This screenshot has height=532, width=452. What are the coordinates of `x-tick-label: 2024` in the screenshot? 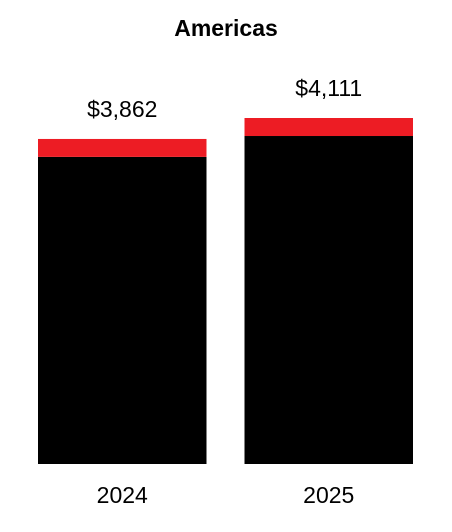 It's located at (122, 495).